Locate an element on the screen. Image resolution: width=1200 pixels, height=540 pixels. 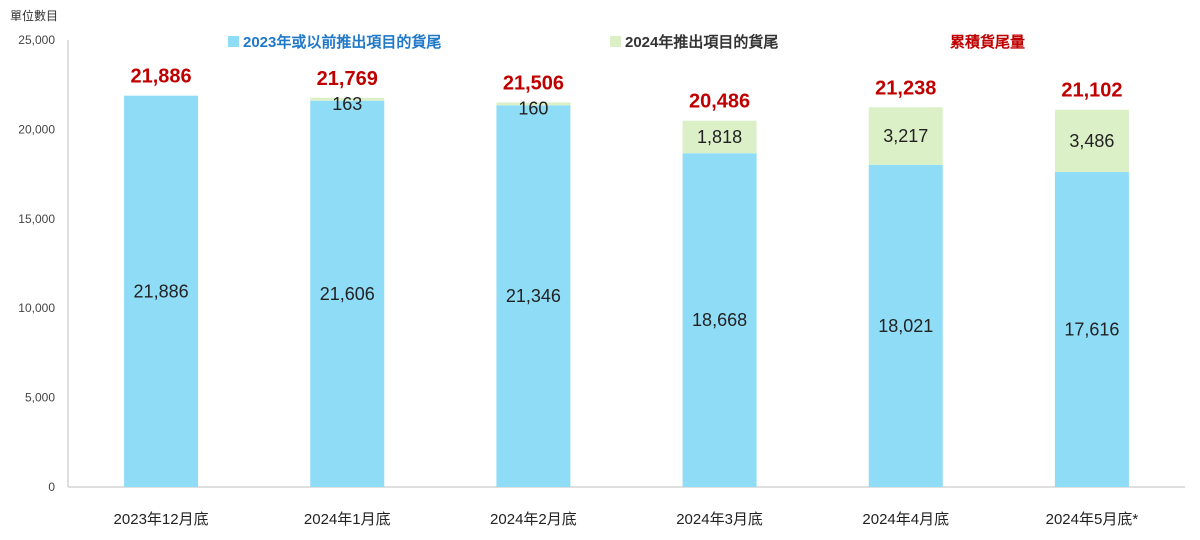
legend-label-cumulative: 累積貨尾量 is located at coordinates (987, 42).